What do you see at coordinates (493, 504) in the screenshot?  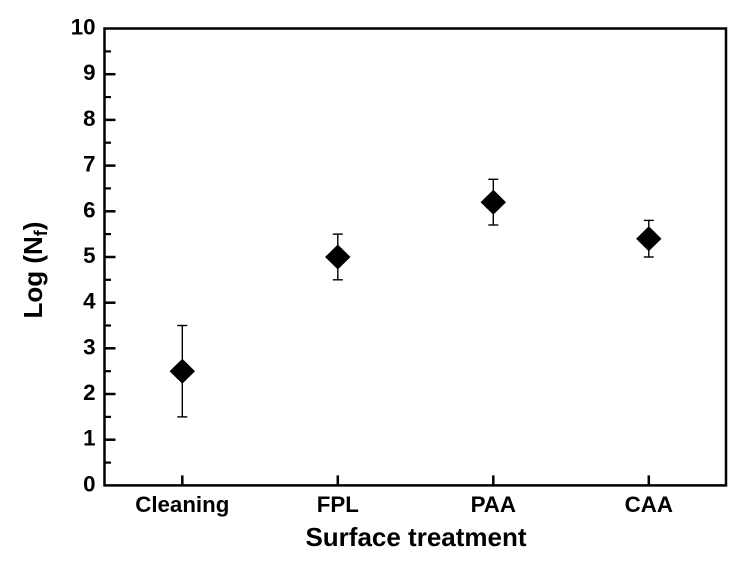 I see `svg-text: PAA` at bounding box center [493, 504].